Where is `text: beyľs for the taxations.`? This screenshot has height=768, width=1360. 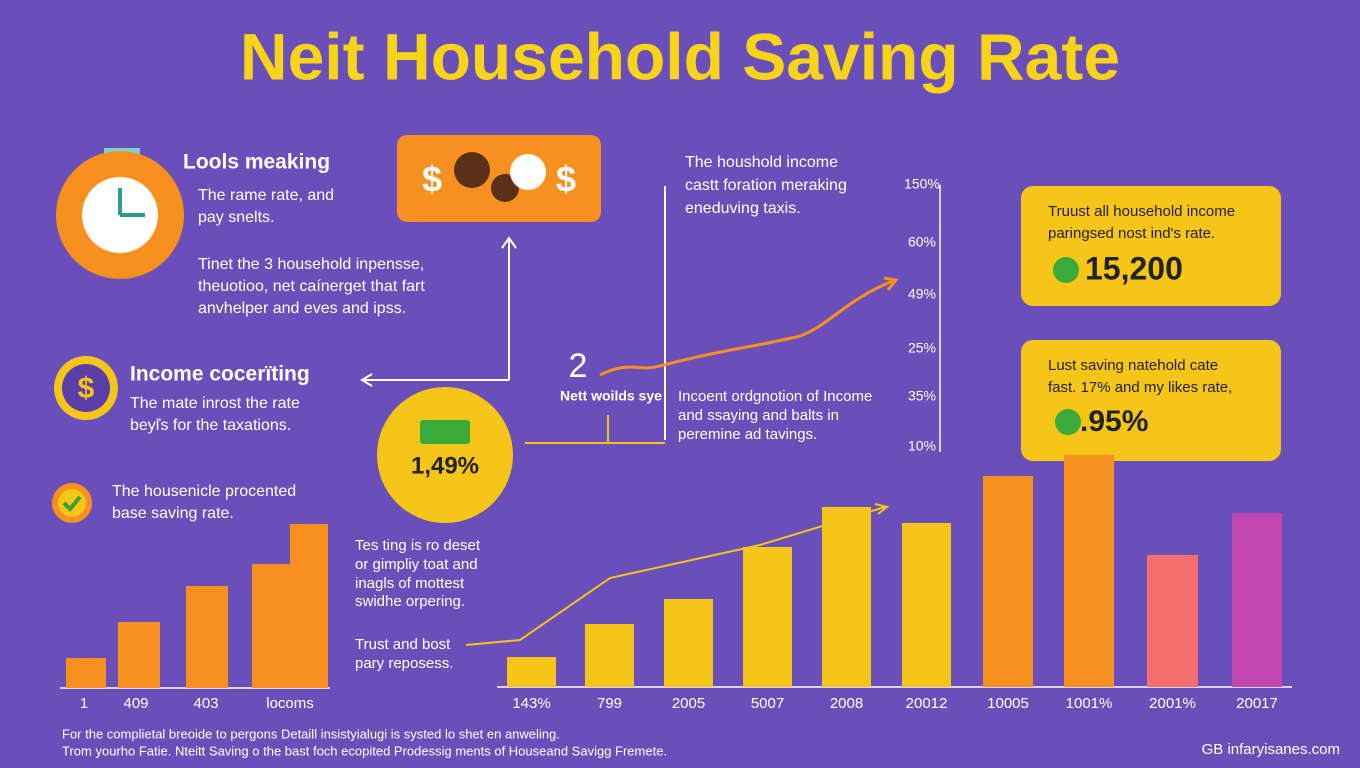 text: beyľs for the taxations. is located at coordinates (210, 425).